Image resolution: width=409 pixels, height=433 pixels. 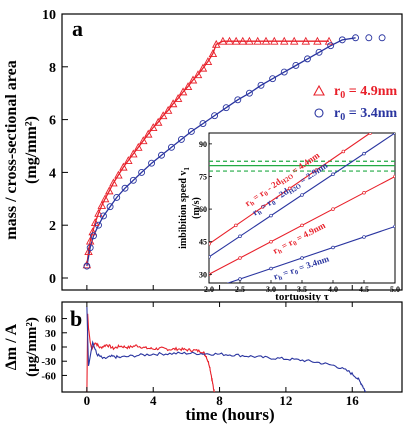 What do you see at coordinates (203, 176) in the screenshot?
I see `inset-y-tick-label: 75` at bounding box center [203, 176].